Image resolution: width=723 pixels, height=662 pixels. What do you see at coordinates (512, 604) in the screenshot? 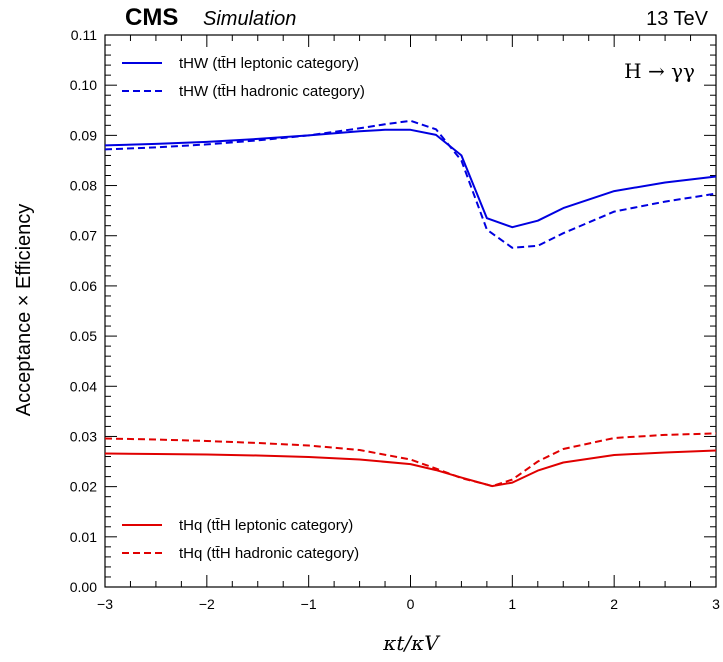
I see `x-tick-label: 1` at bounding box center [512, 604].